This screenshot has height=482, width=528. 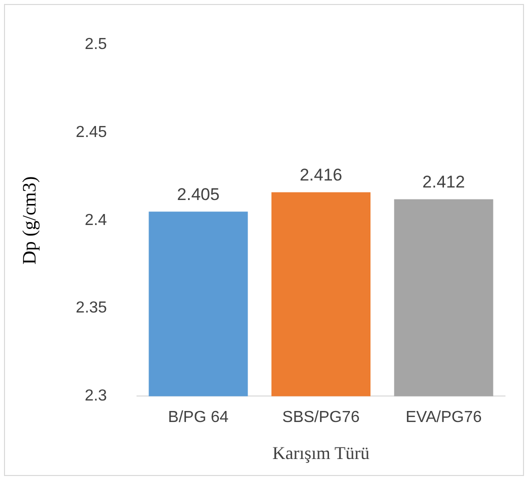 What do you see at coordinates (321, 452) in the screenshot?
I see `x-axis-title: Karışım Türü` at bounding box center [321, 452].